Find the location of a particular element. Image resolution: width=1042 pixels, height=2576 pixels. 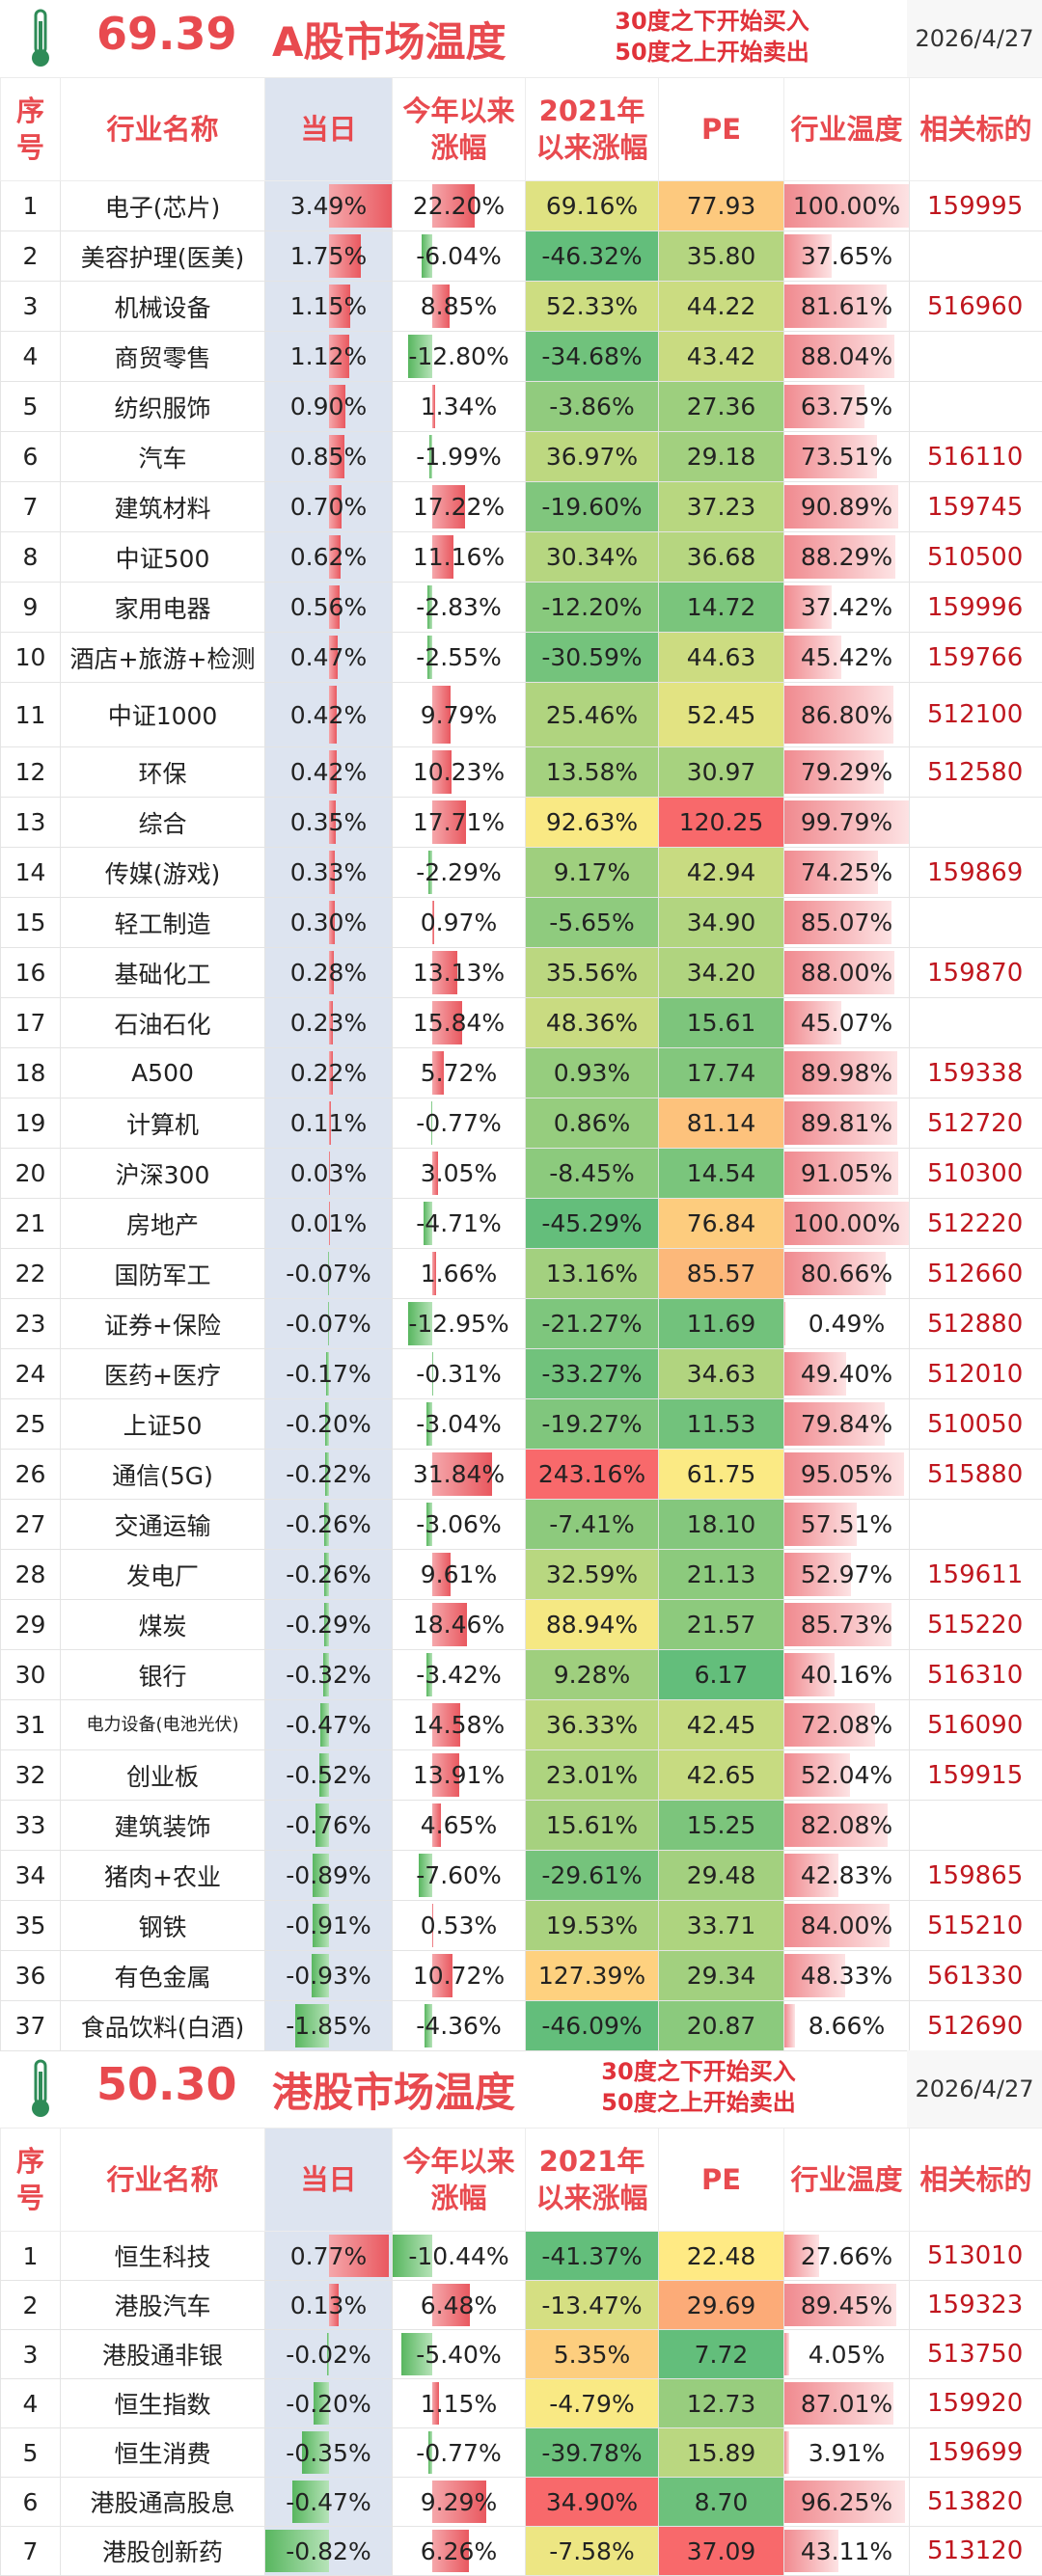

since2021-change: 36.33% is located at coordinates (592, 1725).